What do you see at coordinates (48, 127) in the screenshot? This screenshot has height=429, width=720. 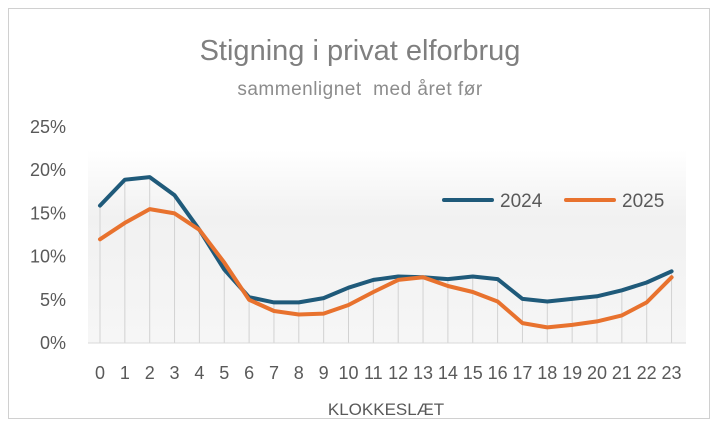 I see `y-tick-label: 25%` at bounding box center [48, 127].